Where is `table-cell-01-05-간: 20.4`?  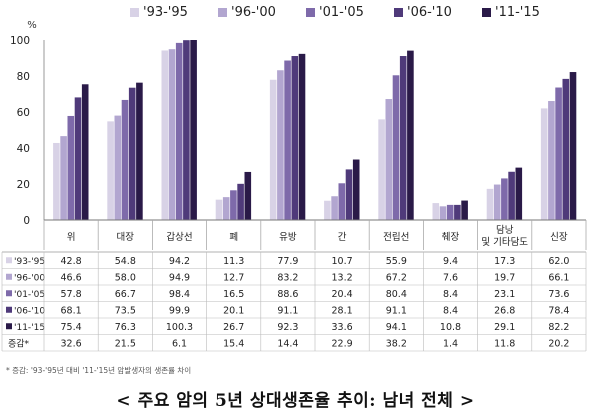 table-cell-01-05-간: 20.4 is located at coordinates (342, 294).